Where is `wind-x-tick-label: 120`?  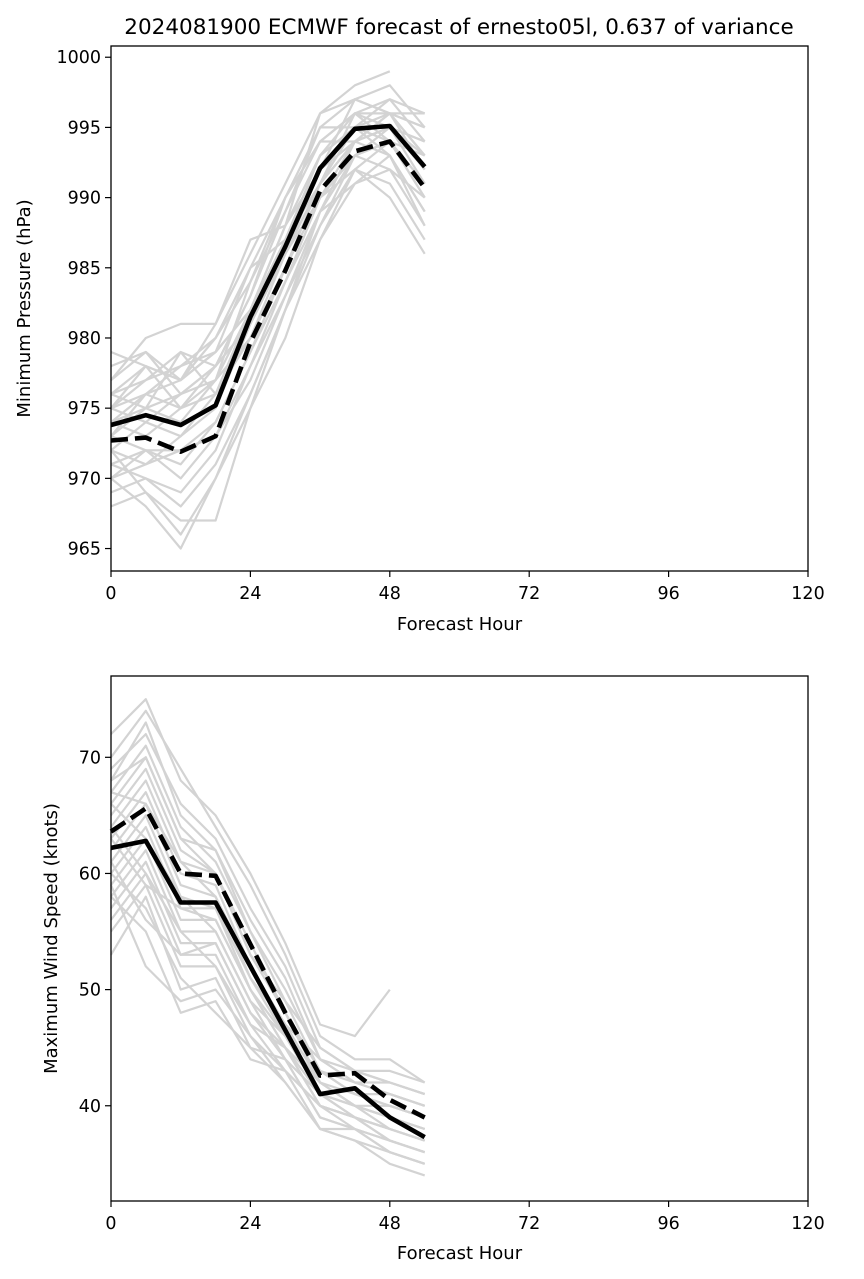 wind-x-tick-label: 120 is located at coordinates (807, 1224).